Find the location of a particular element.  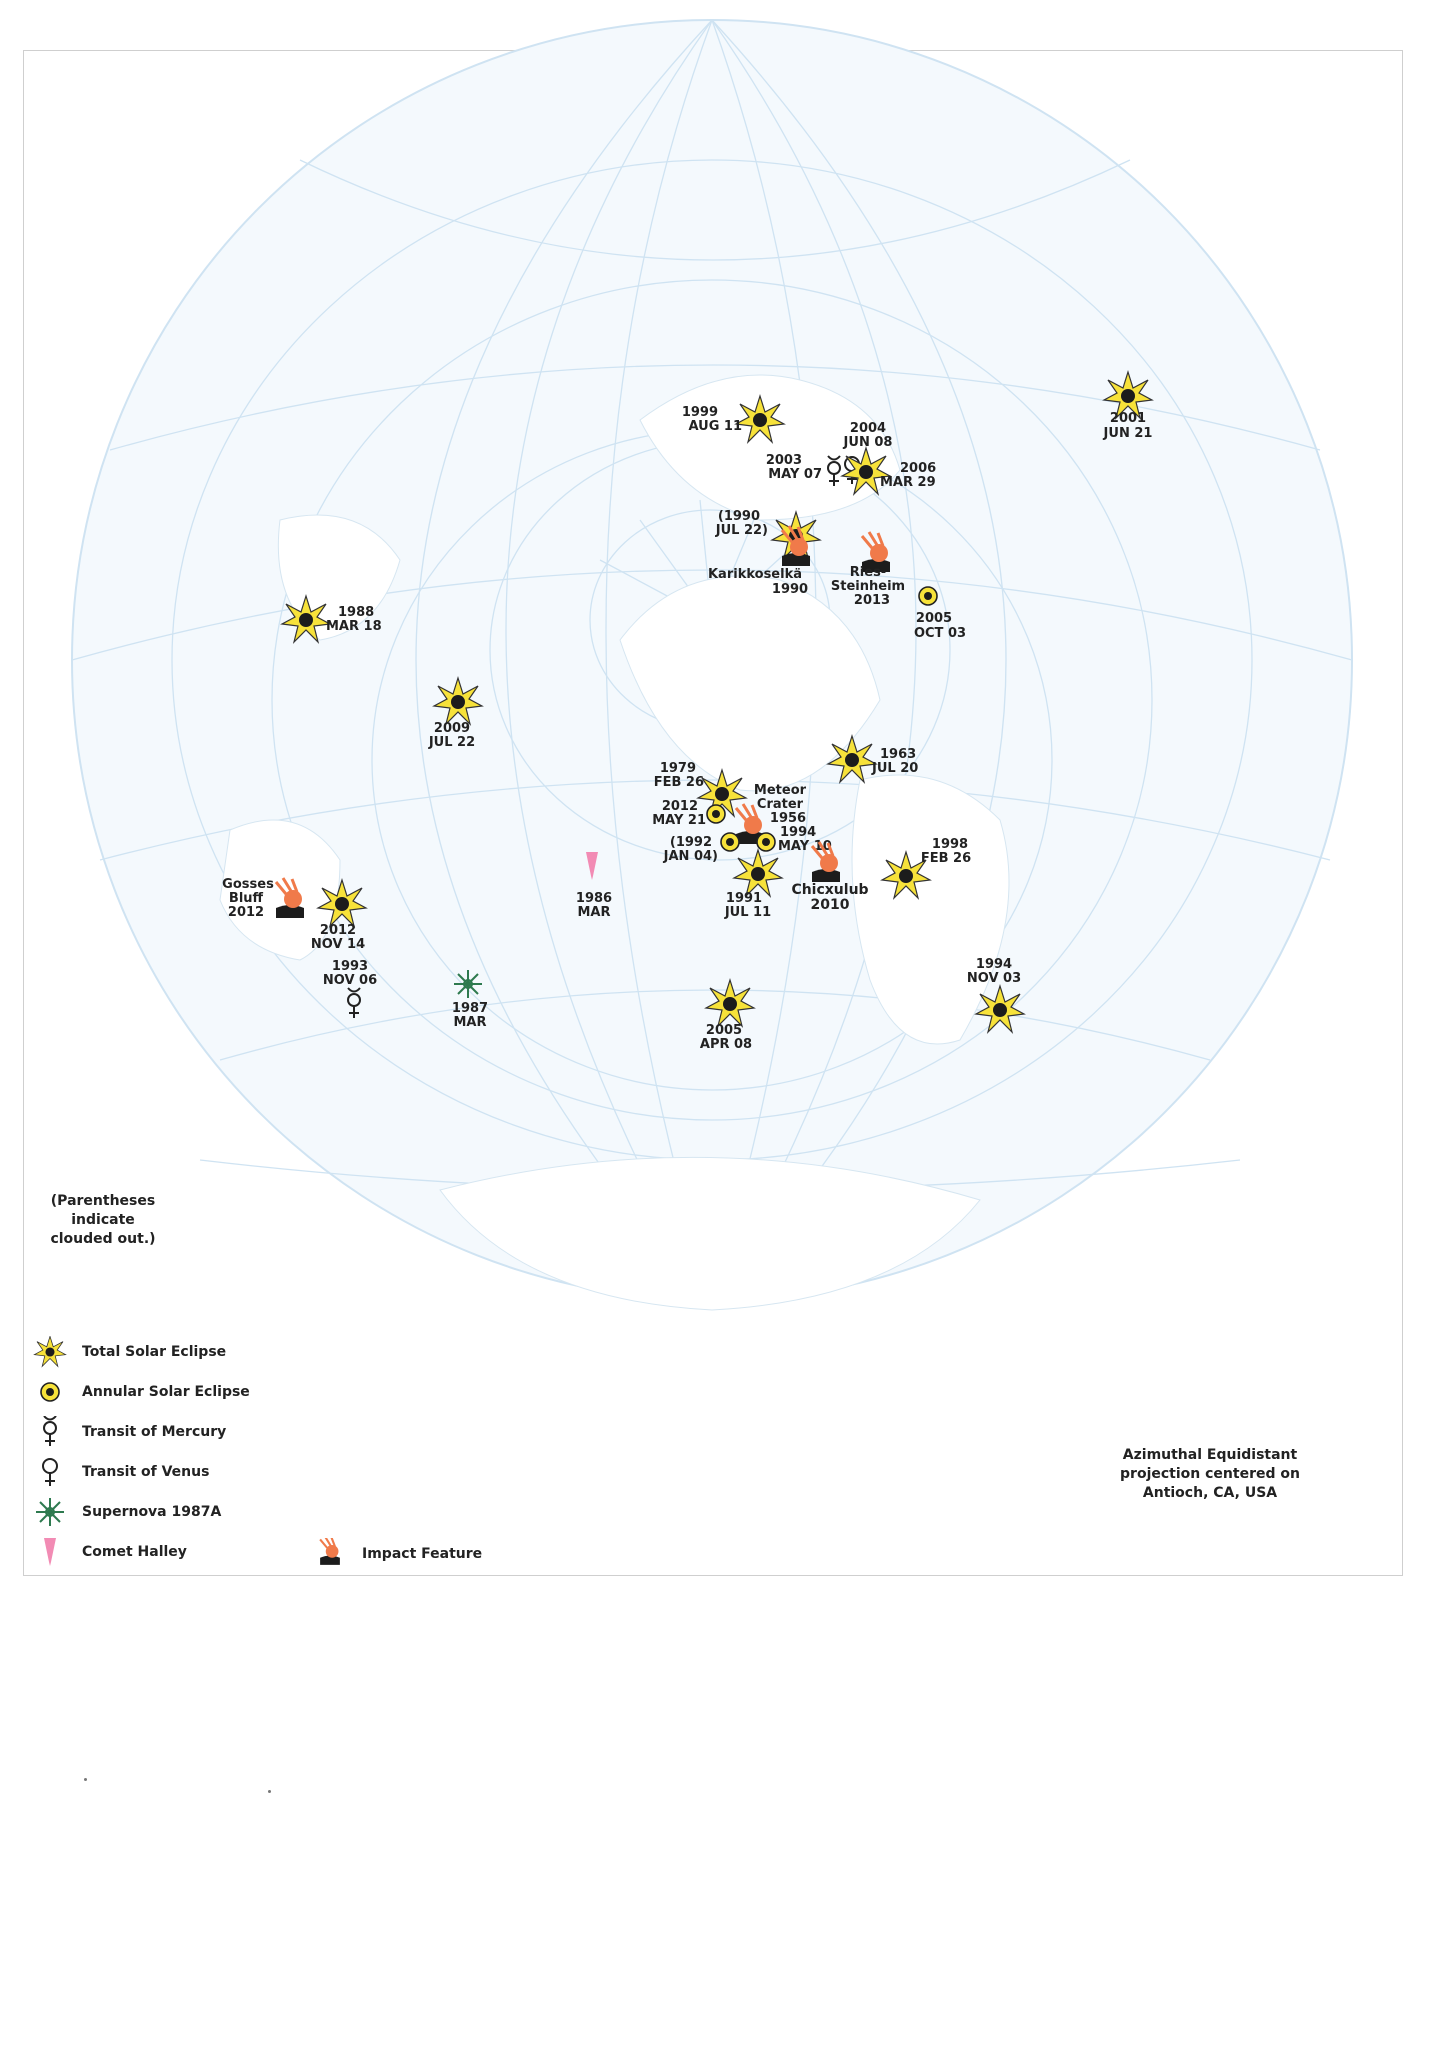

legend-item-supernova: Supernova 1987A is located at coordinates (125, 1512).